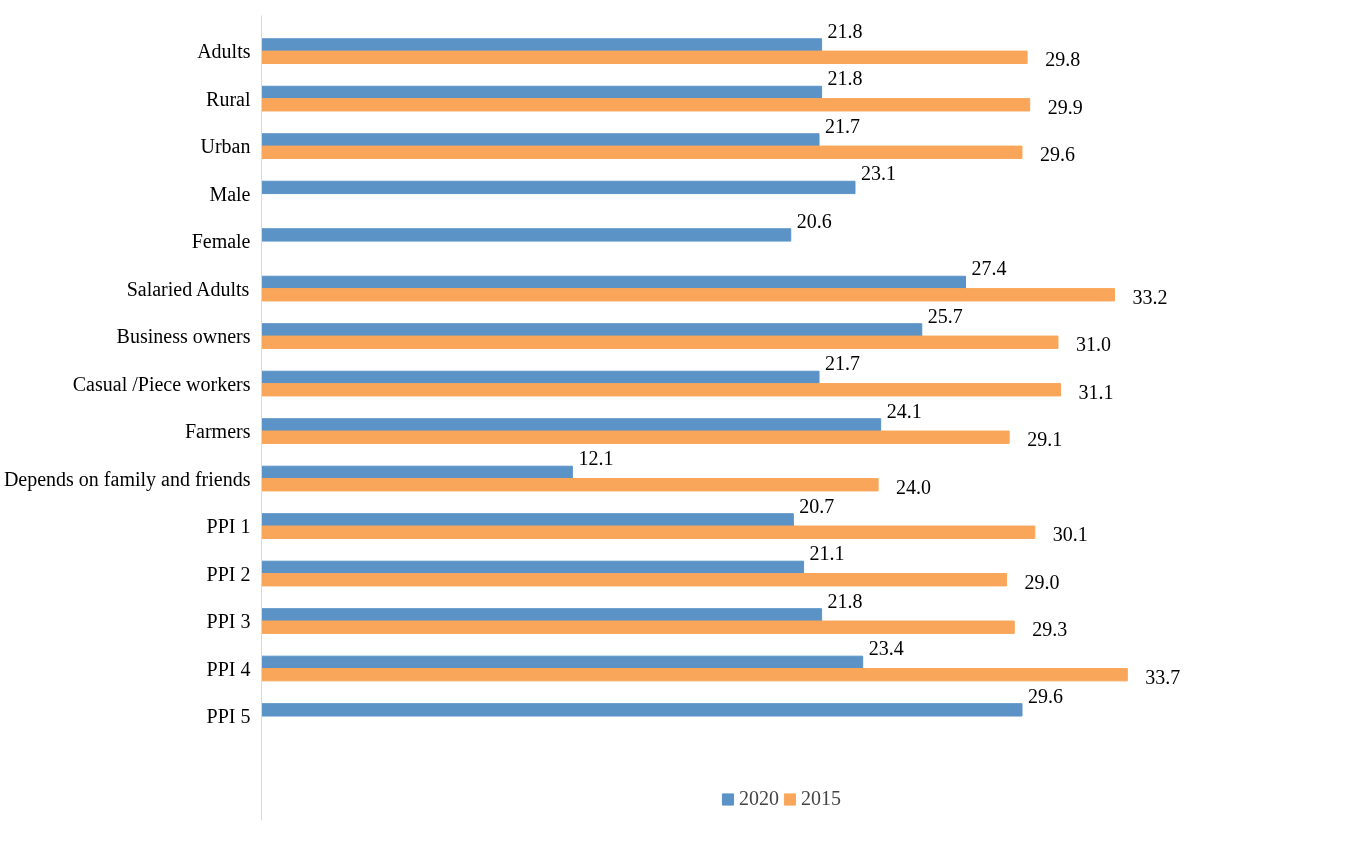 This screenshot has height=845, width=1365. I want to click on y-tick-label: PPI 4, so click(228, 668).